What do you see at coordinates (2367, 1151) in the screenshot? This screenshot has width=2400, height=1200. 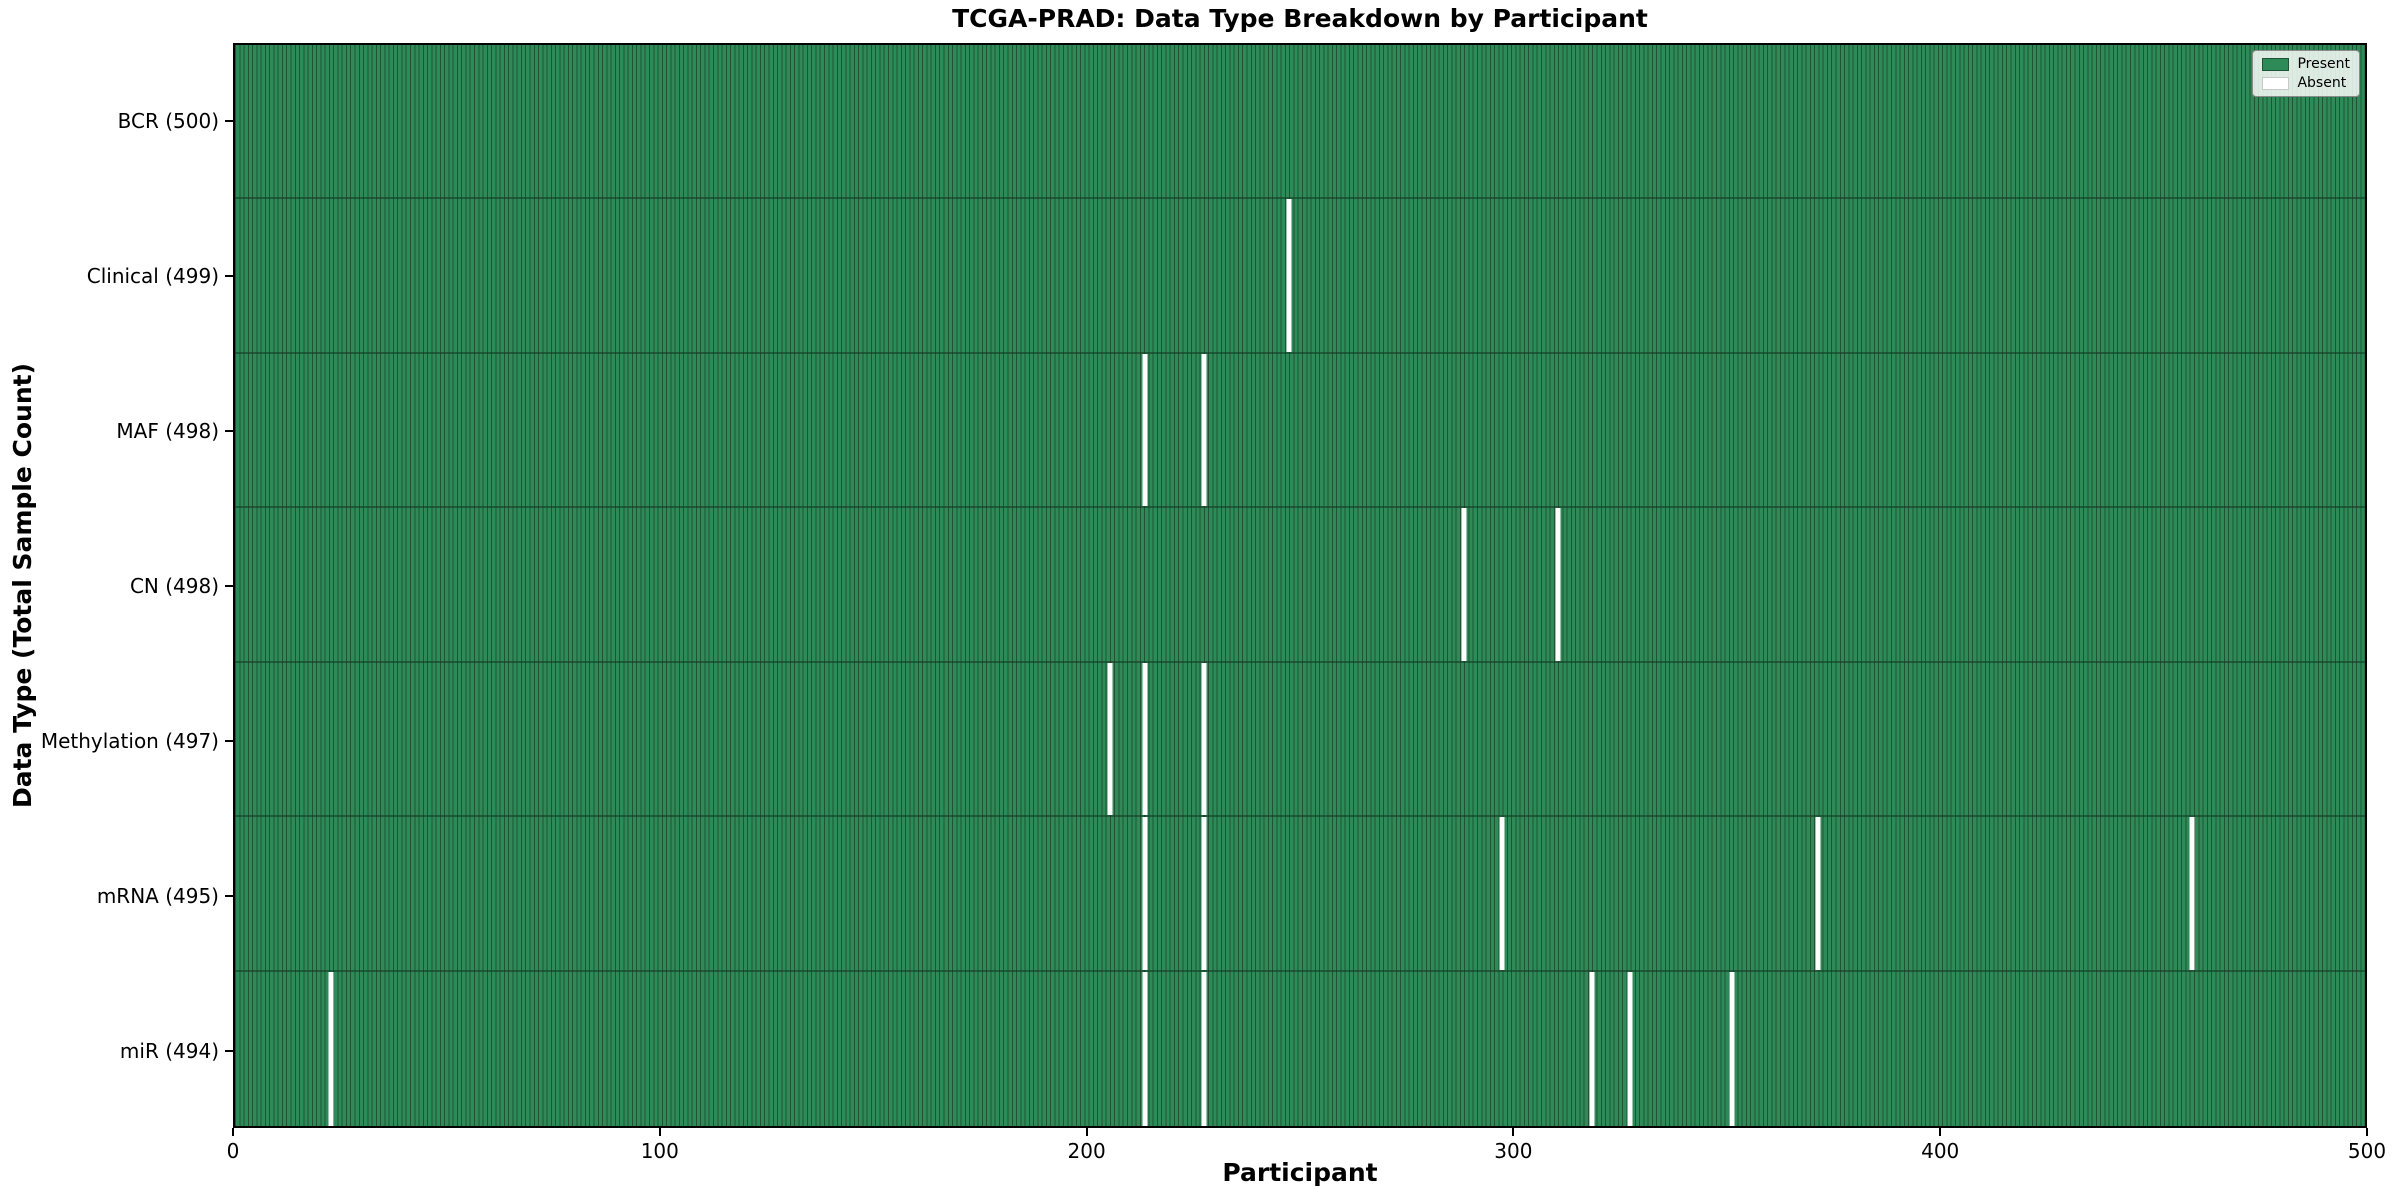 I see `x-tick-label: 500` at bounding box center [2367, 1151].